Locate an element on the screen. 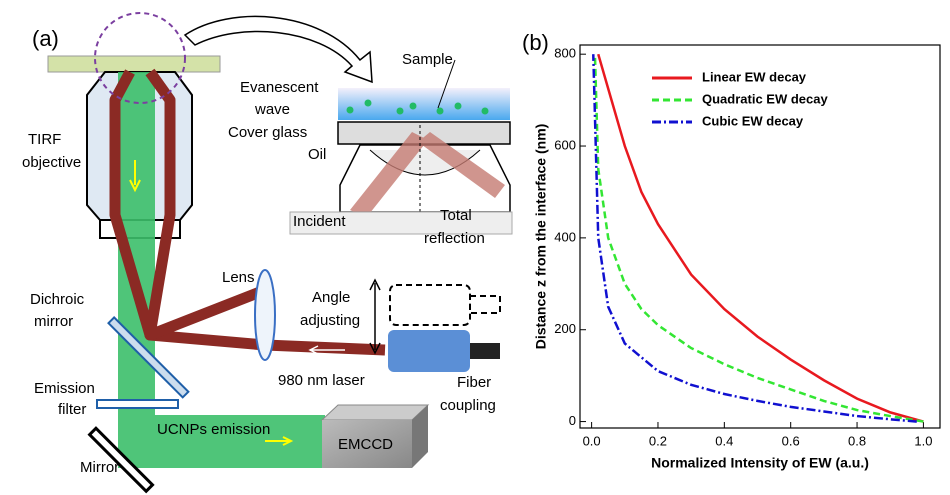 The height and width of the screenshot is (495, 950). zoom-arrow is located at coordinates (278, 49).